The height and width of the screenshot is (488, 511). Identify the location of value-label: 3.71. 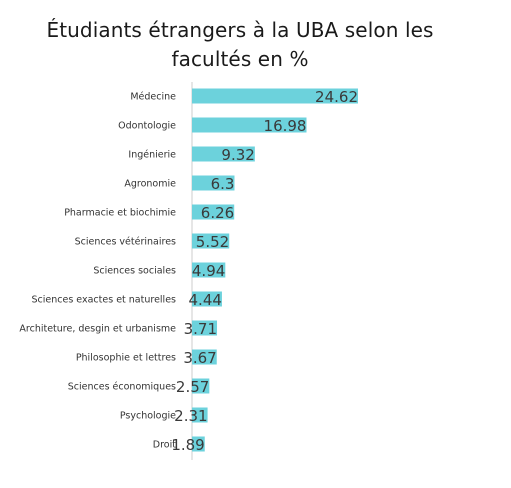
(200, 329).